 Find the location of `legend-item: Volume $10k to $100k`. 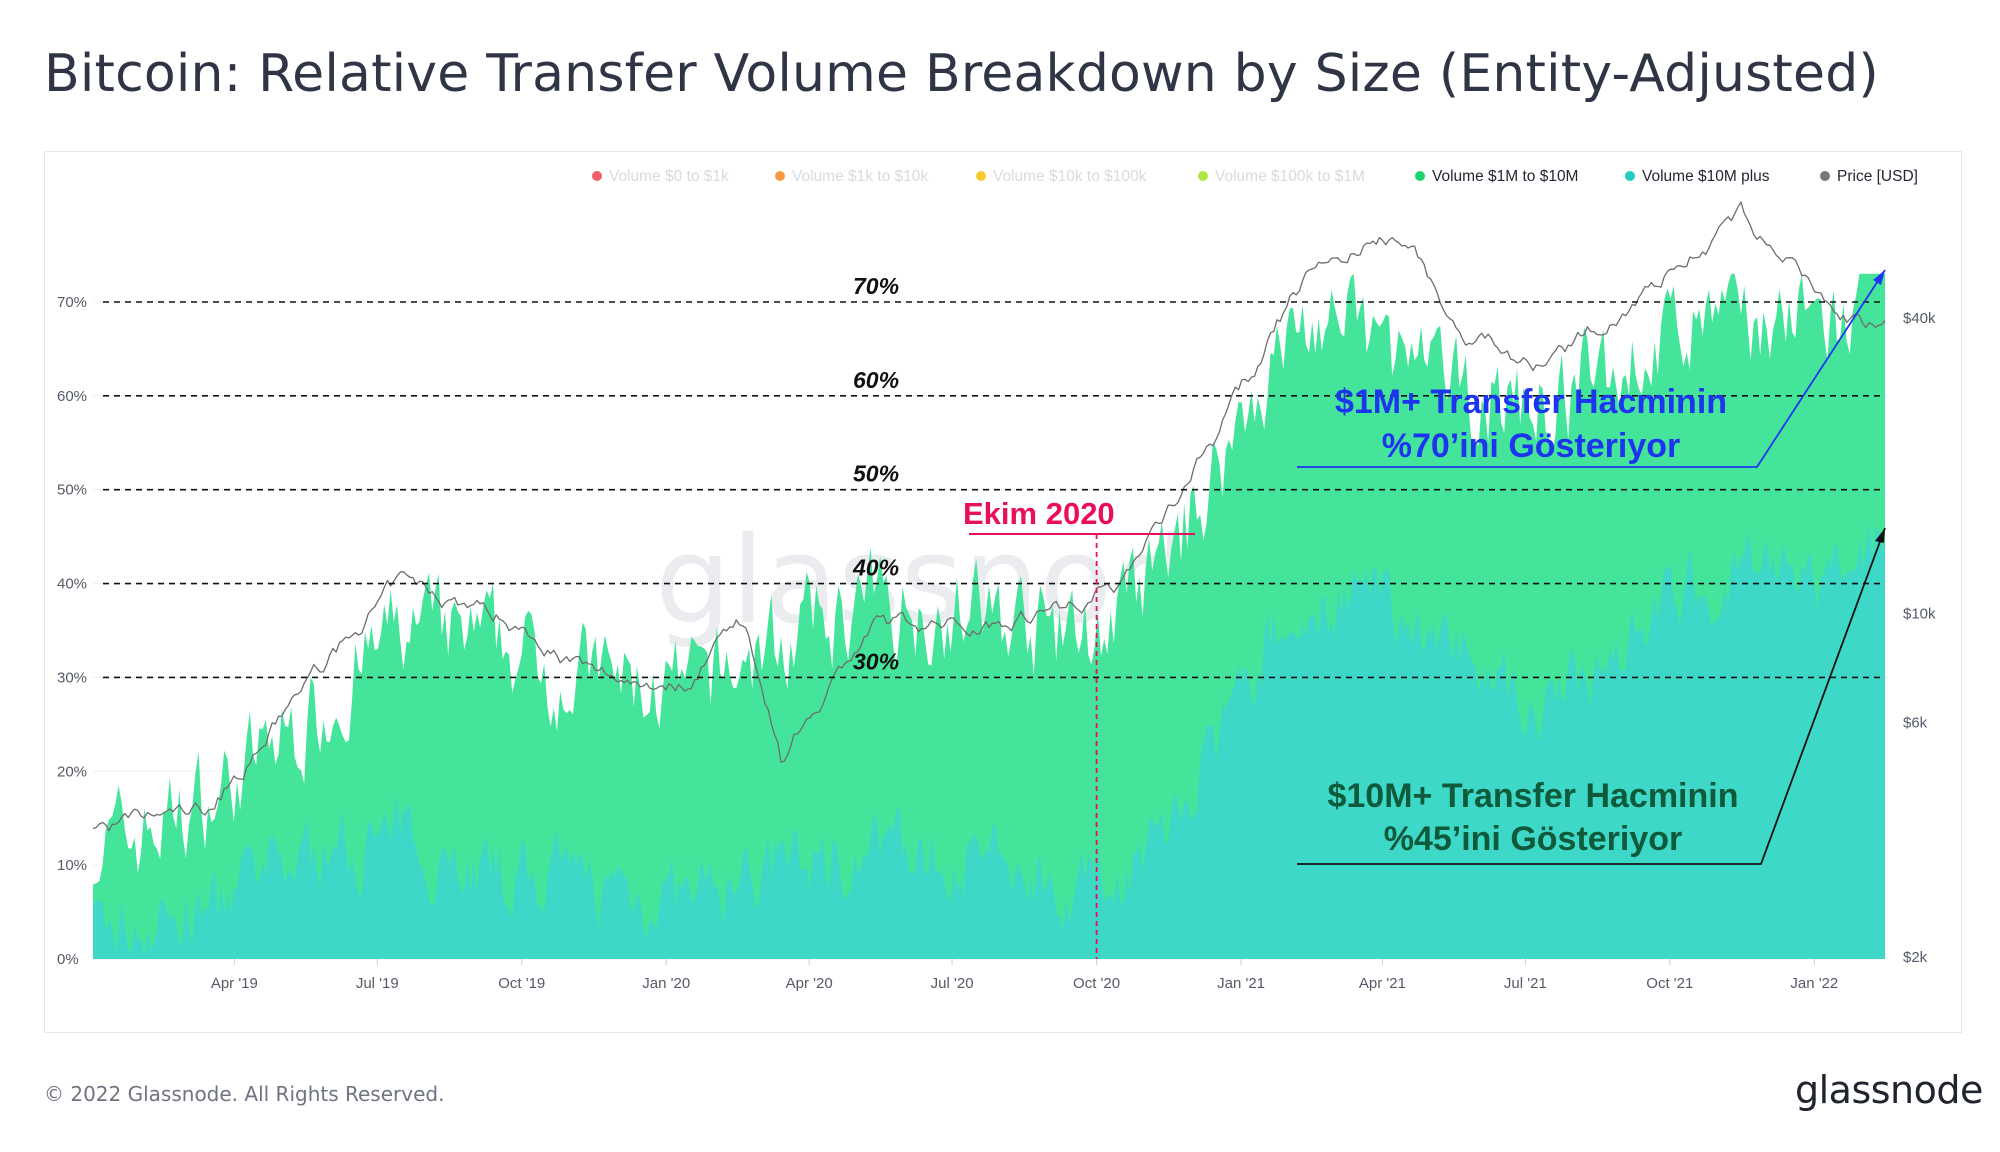

legend-item: Volume $10k to $100k is located at coordinates (1061, 176).